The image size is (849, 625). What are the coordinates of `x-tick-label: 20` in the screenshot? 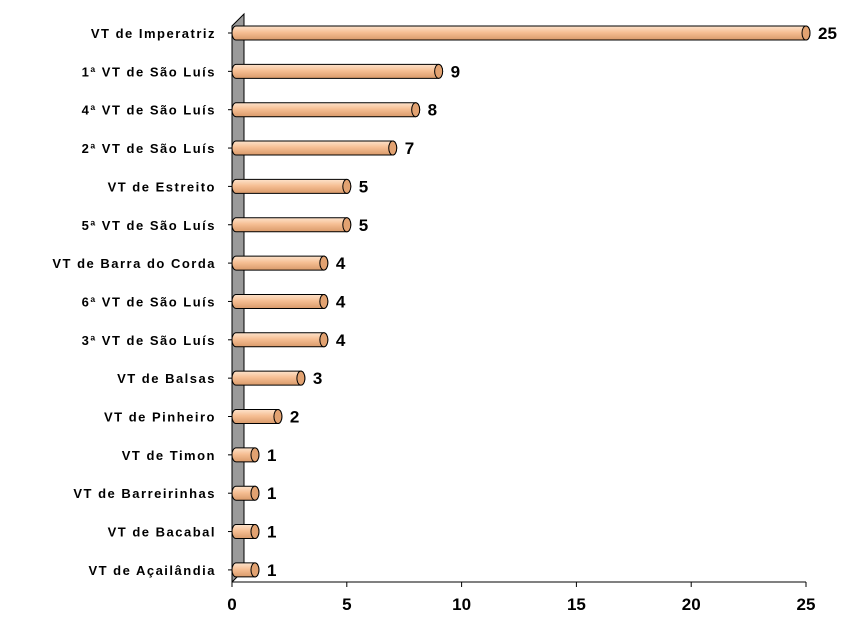 It's located at (691, 604).